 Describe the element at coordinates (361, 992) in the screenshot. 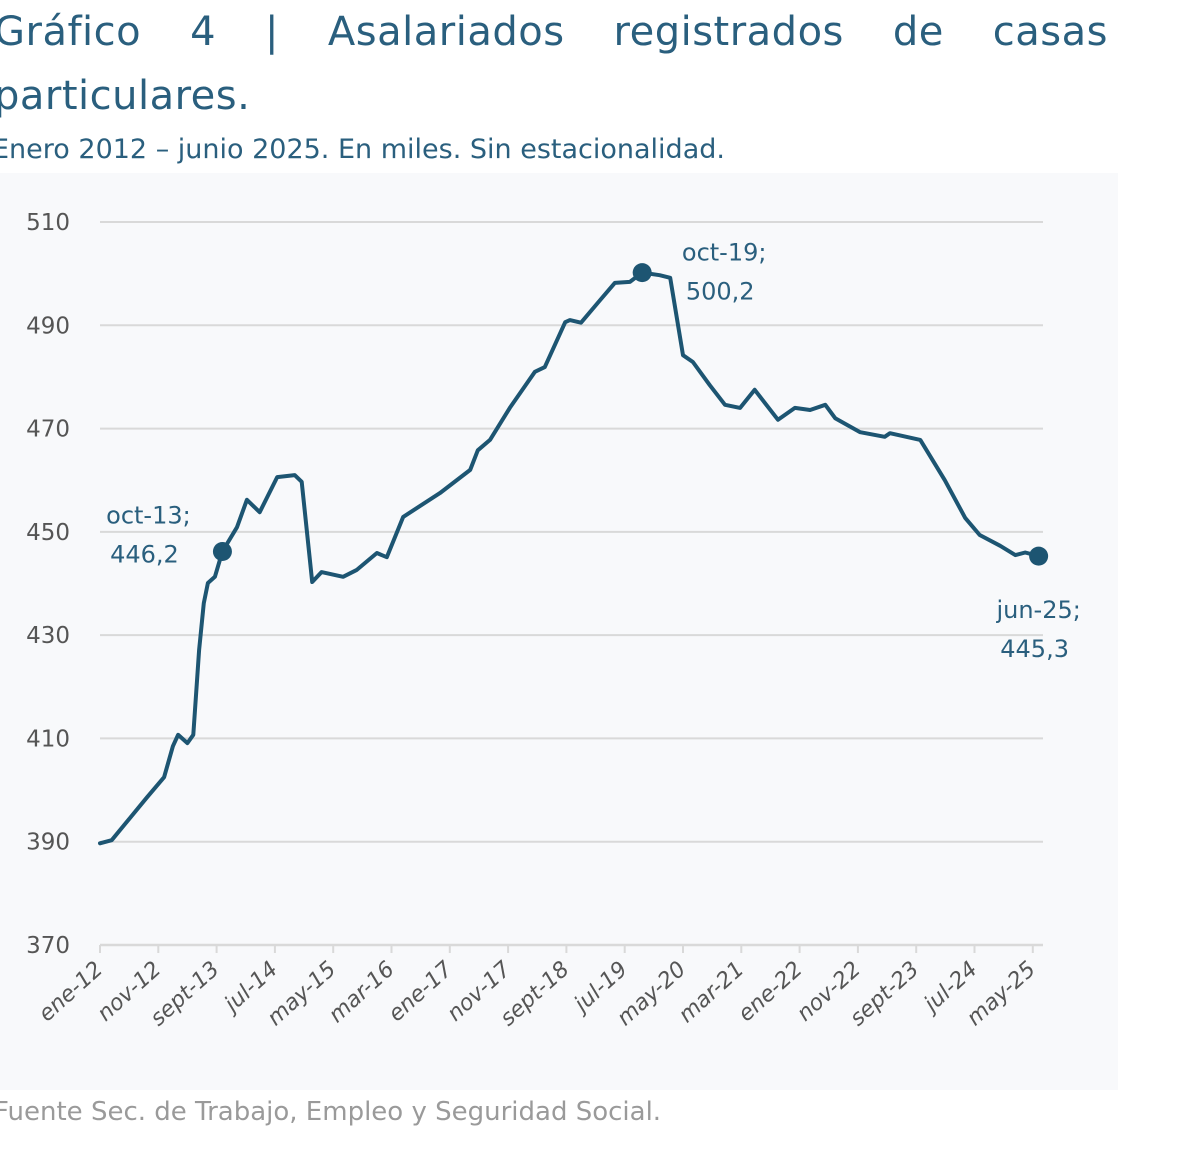

I see `x-tick-label: mar-16` at that location.